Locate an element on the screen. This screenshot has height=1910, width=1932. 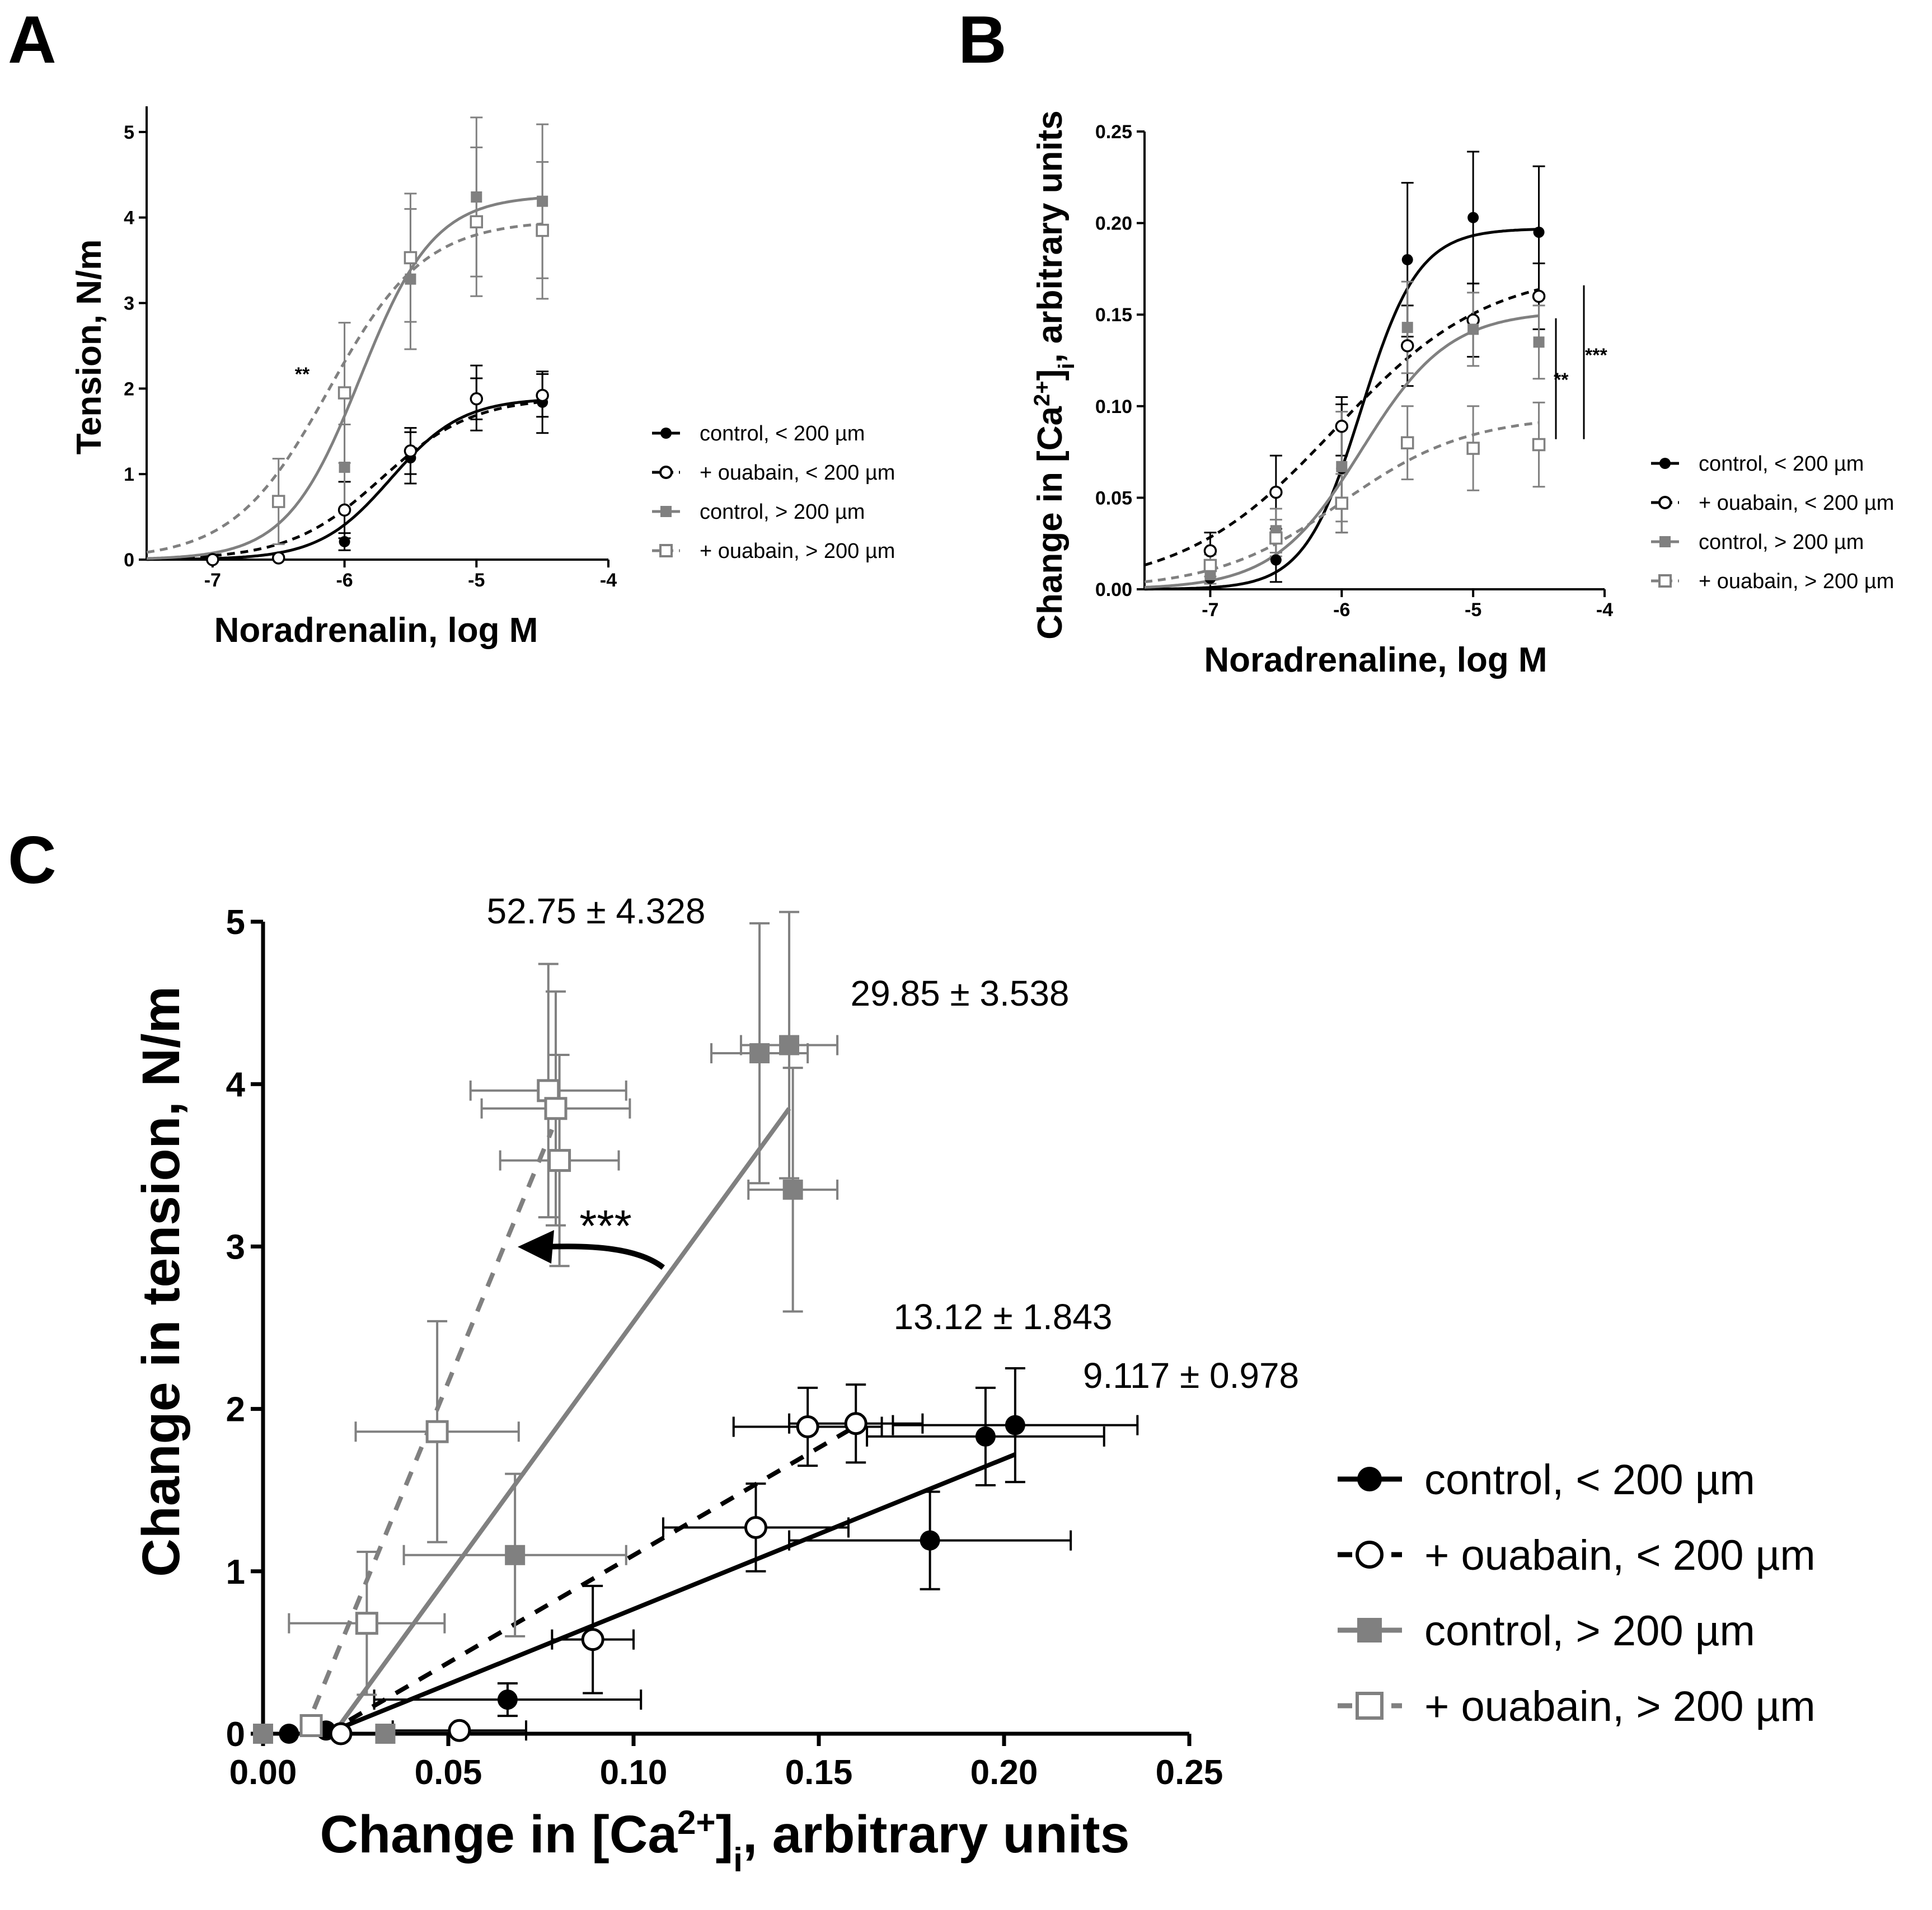
legend-c-label-2: + ouabain, < 200 µm is located at coordinates (1620, 1555).